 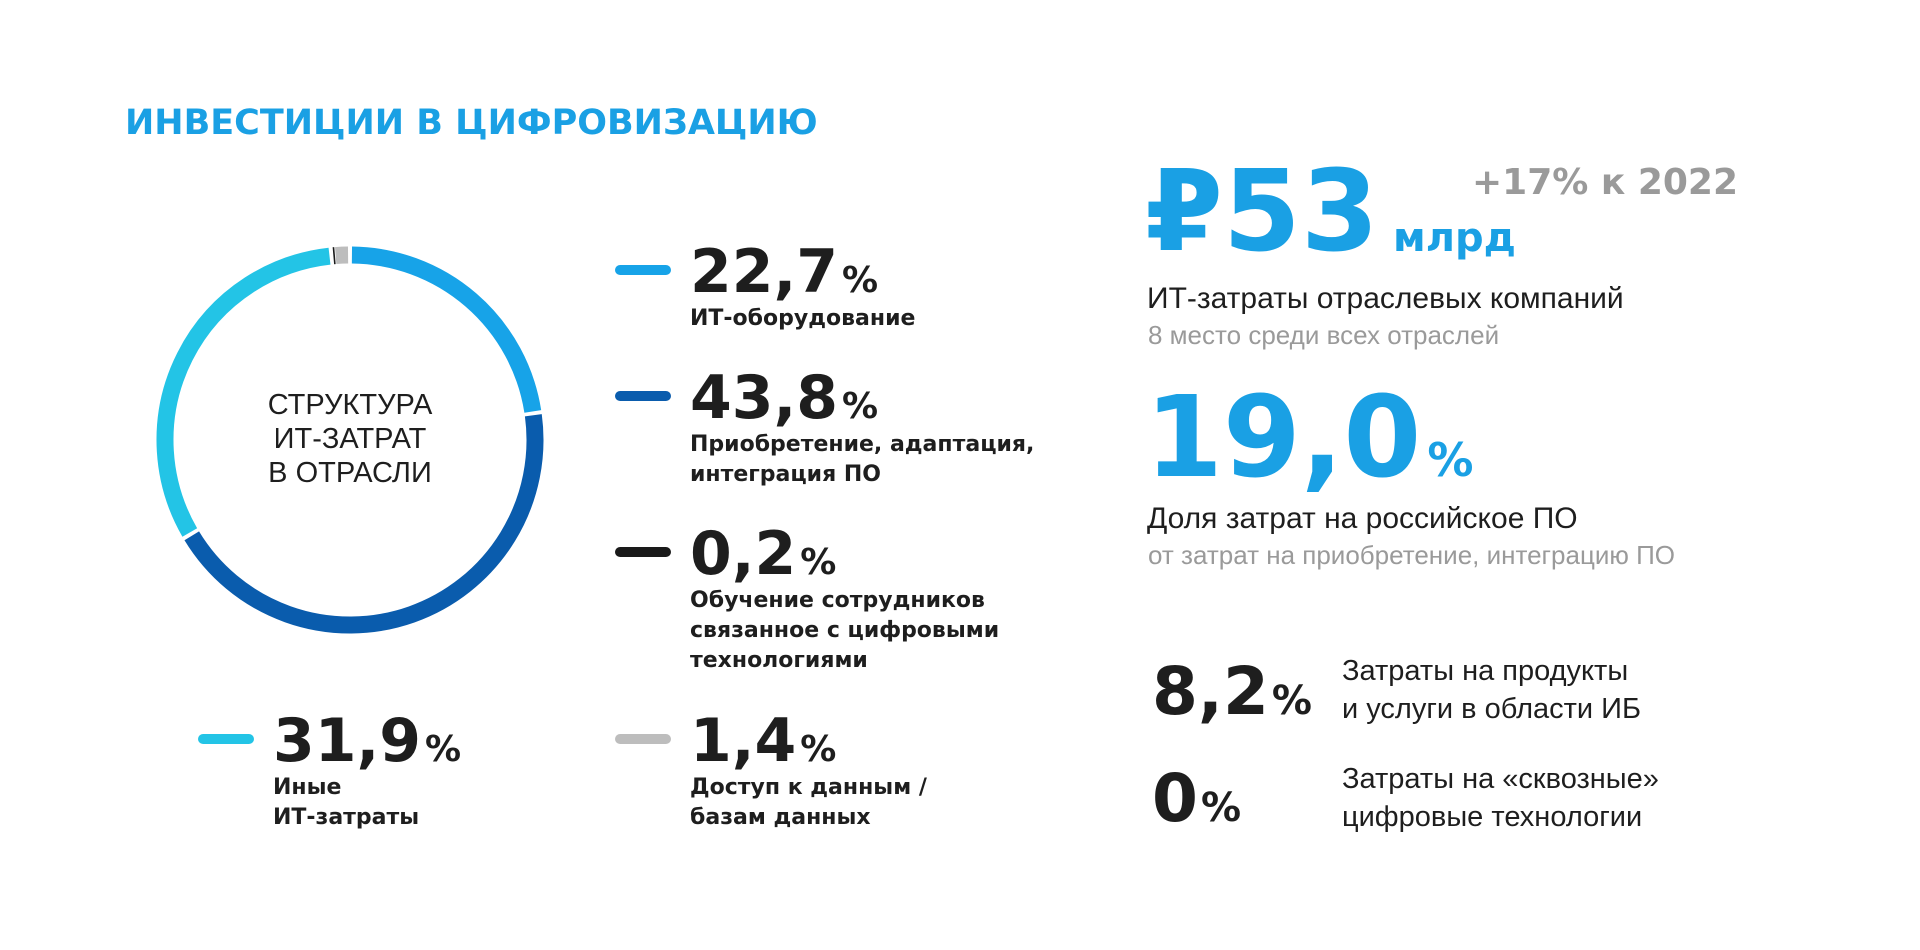 What do you see at coordinates (1500, 779) in the screenshot?
I see `end-to-end-desc-line: Затраты на «сквозные»` at bounding box center [1500, 779].